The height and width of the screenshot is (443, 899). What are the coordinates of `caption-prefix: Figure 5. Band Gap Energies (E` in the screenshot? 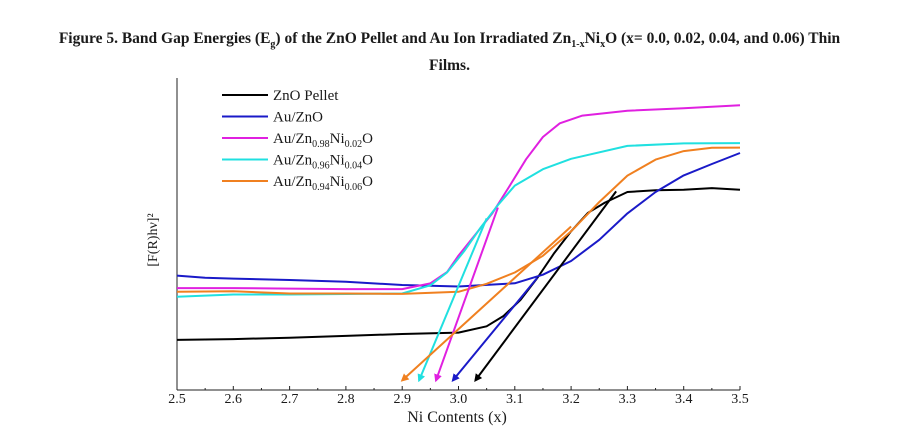 It's located at (164, 38).